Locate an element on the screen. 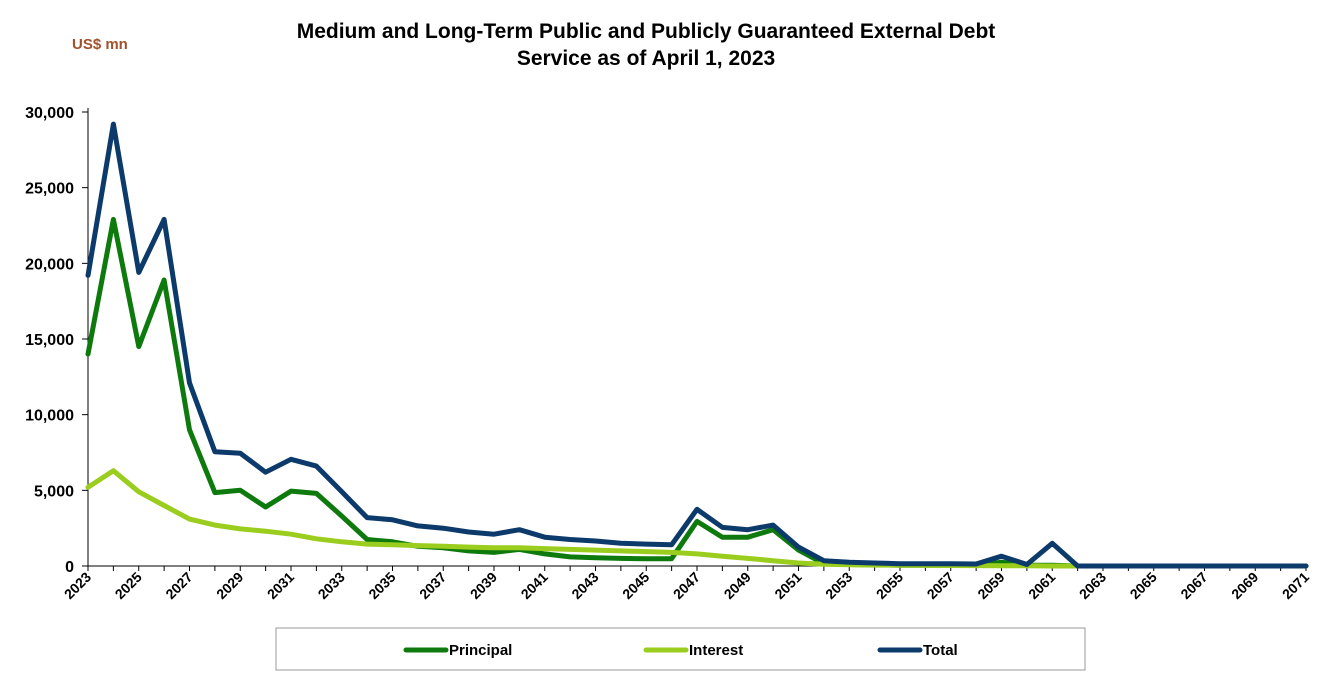 The height and width of the screenshot is (674, 1332). x-tick-label: 2041 is located at coordinates (534, 585).